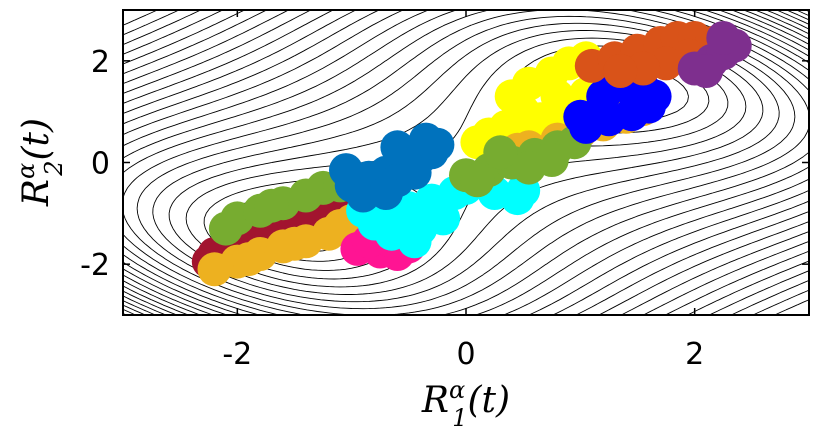  Describe the element at coordinates (100, 62) in the screenshot. I see `y-tick-label: 2` at that location.